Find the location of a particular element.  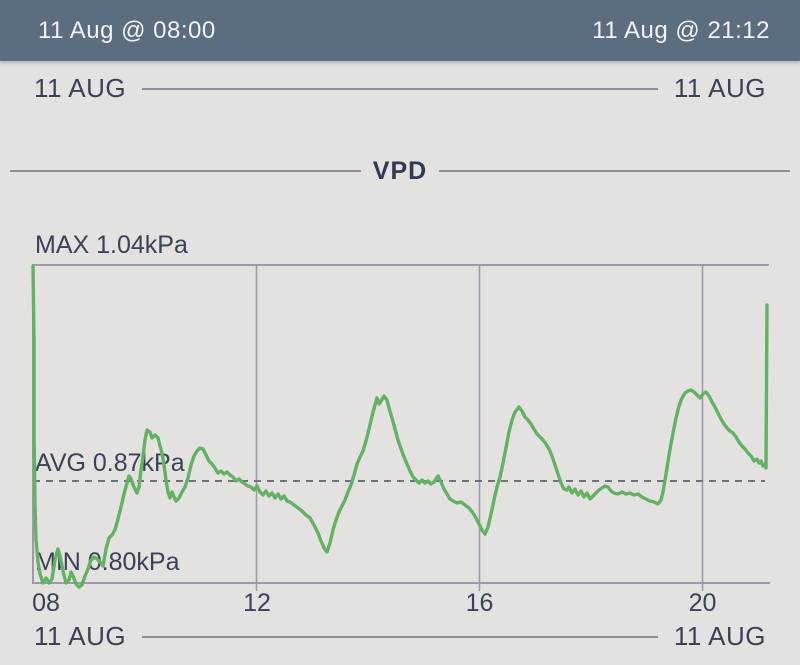

time-range-header: 11 Aug @ 08:00 11 Aug @ 21:12 is located at coordinates (400, 30).